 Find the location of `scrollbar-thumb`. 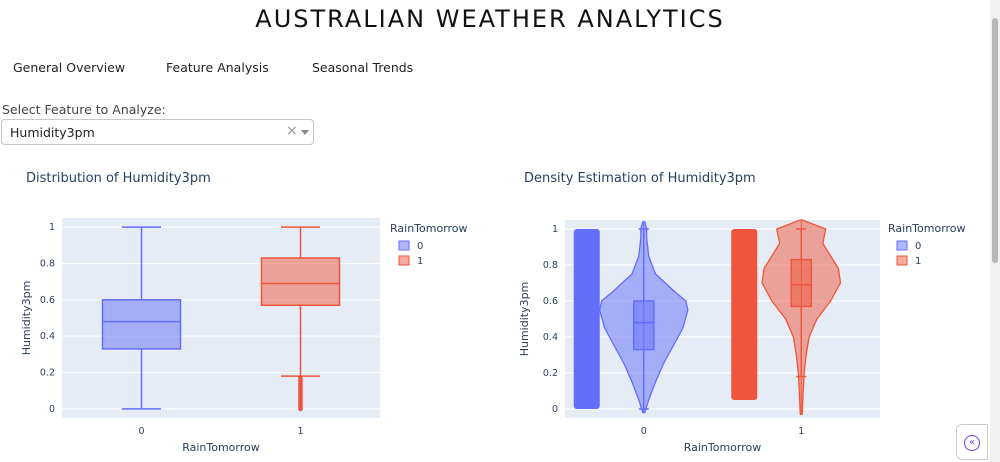

scrollbar-thumb is located at coordinates (995, 140).